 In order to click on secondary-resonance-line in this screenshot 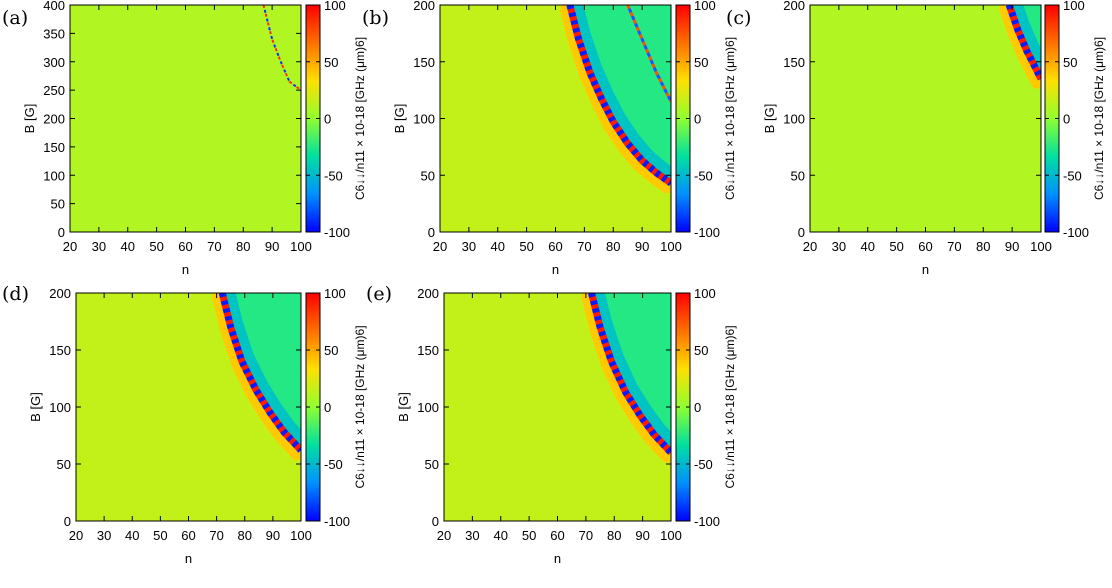, I will do `click(648, 54)`.